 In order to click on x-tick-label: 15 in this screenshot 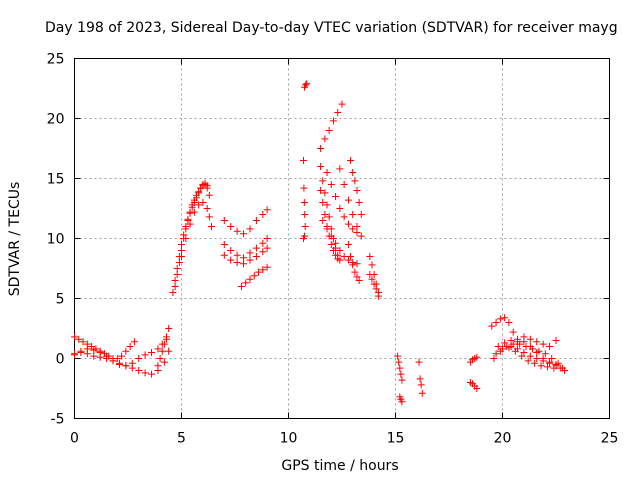, I will do `click(396, 439)`.